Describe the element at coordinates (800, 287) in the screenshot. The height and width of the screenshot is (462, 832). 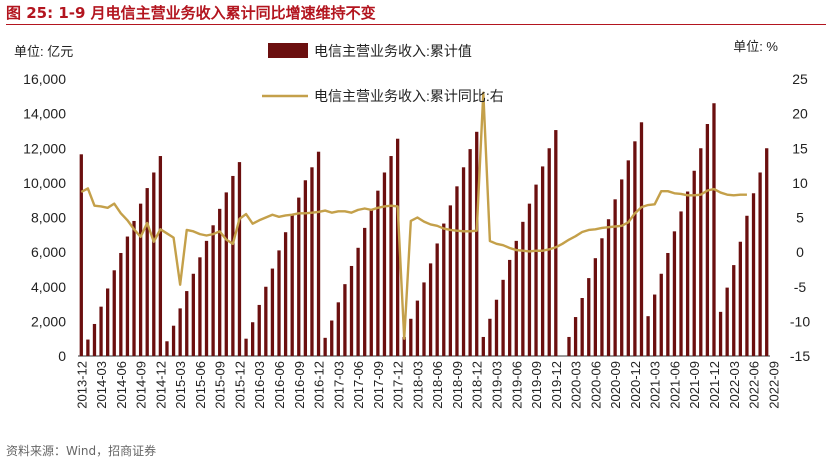
I see `right-tick-label: -5` at that location.